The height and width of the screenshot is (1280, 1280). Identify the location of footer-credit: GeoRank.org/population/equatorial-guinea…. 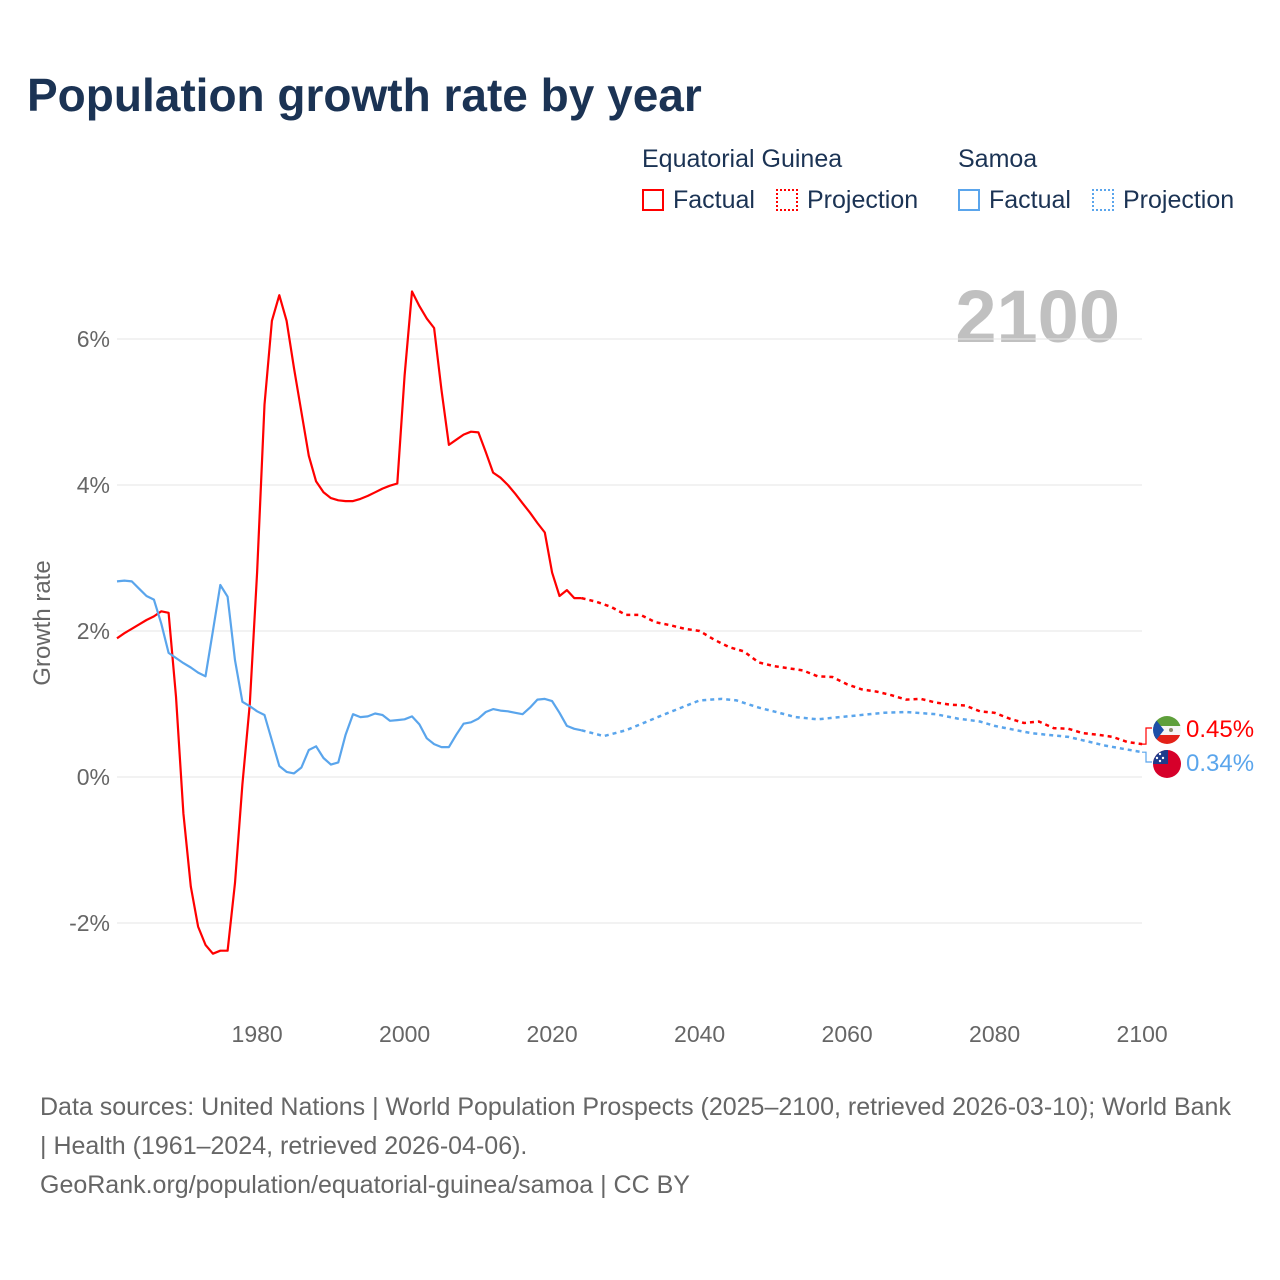
(365, 1185).